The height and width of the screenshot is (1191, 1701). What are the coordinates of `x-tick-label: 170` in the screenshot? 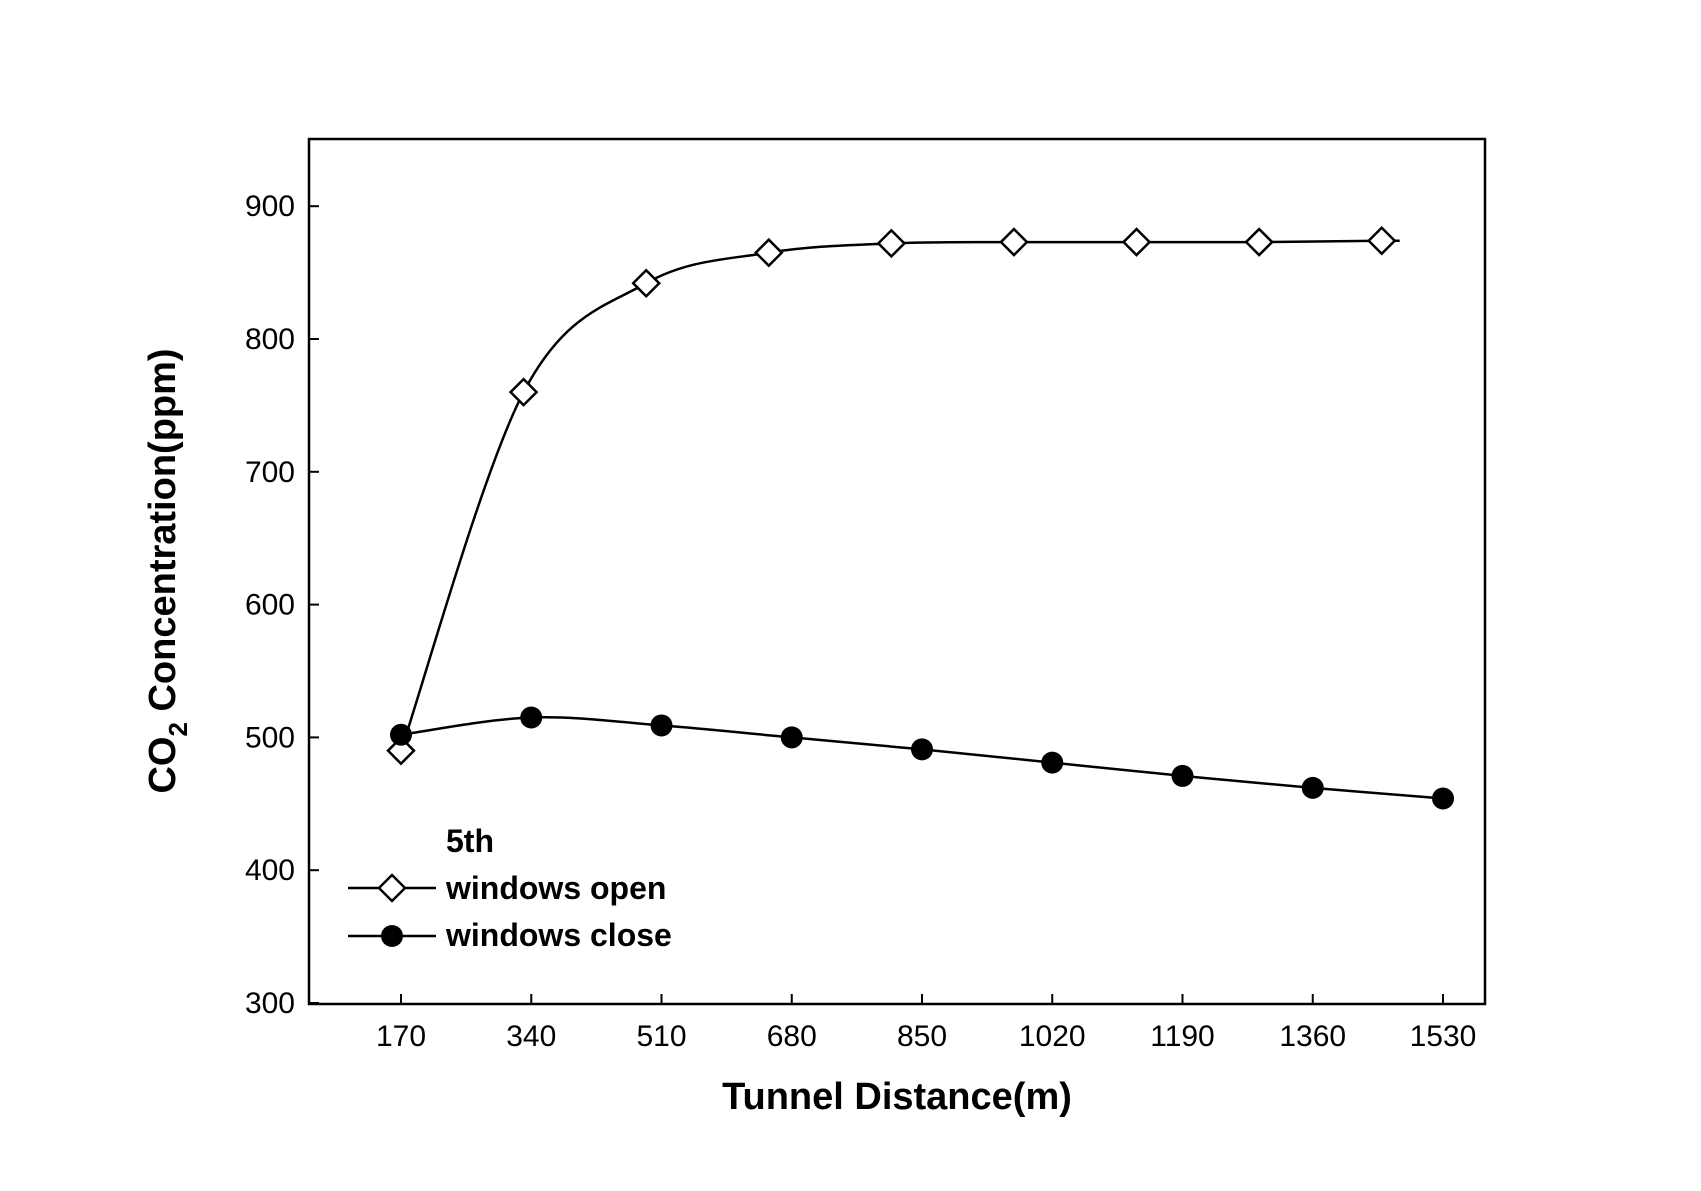 It's located at (401, 1036).